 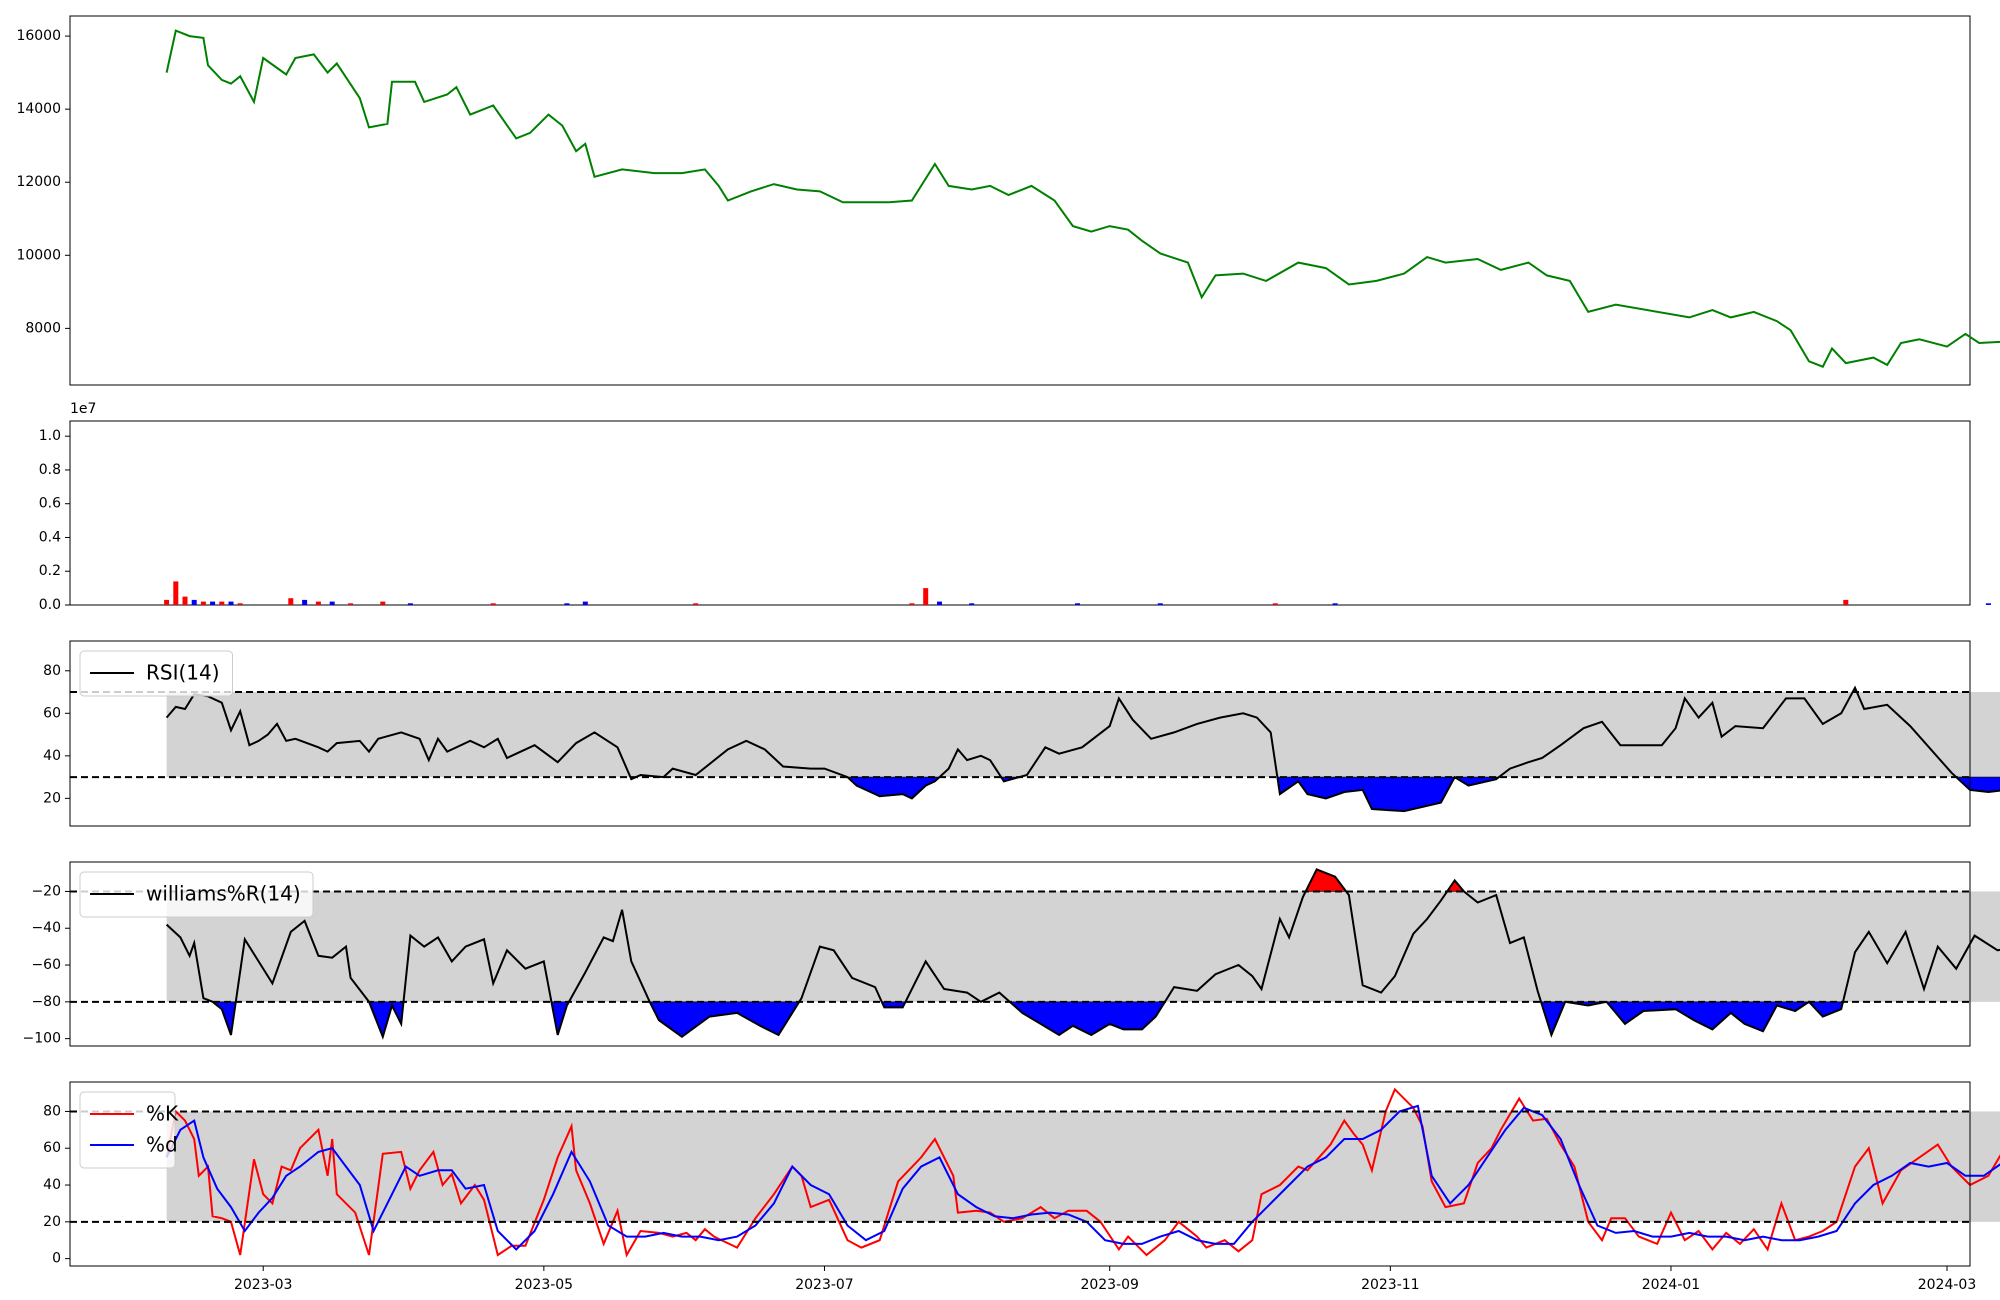 I want to click on williams-ytick-label: −40, so click(x=46, y=928).